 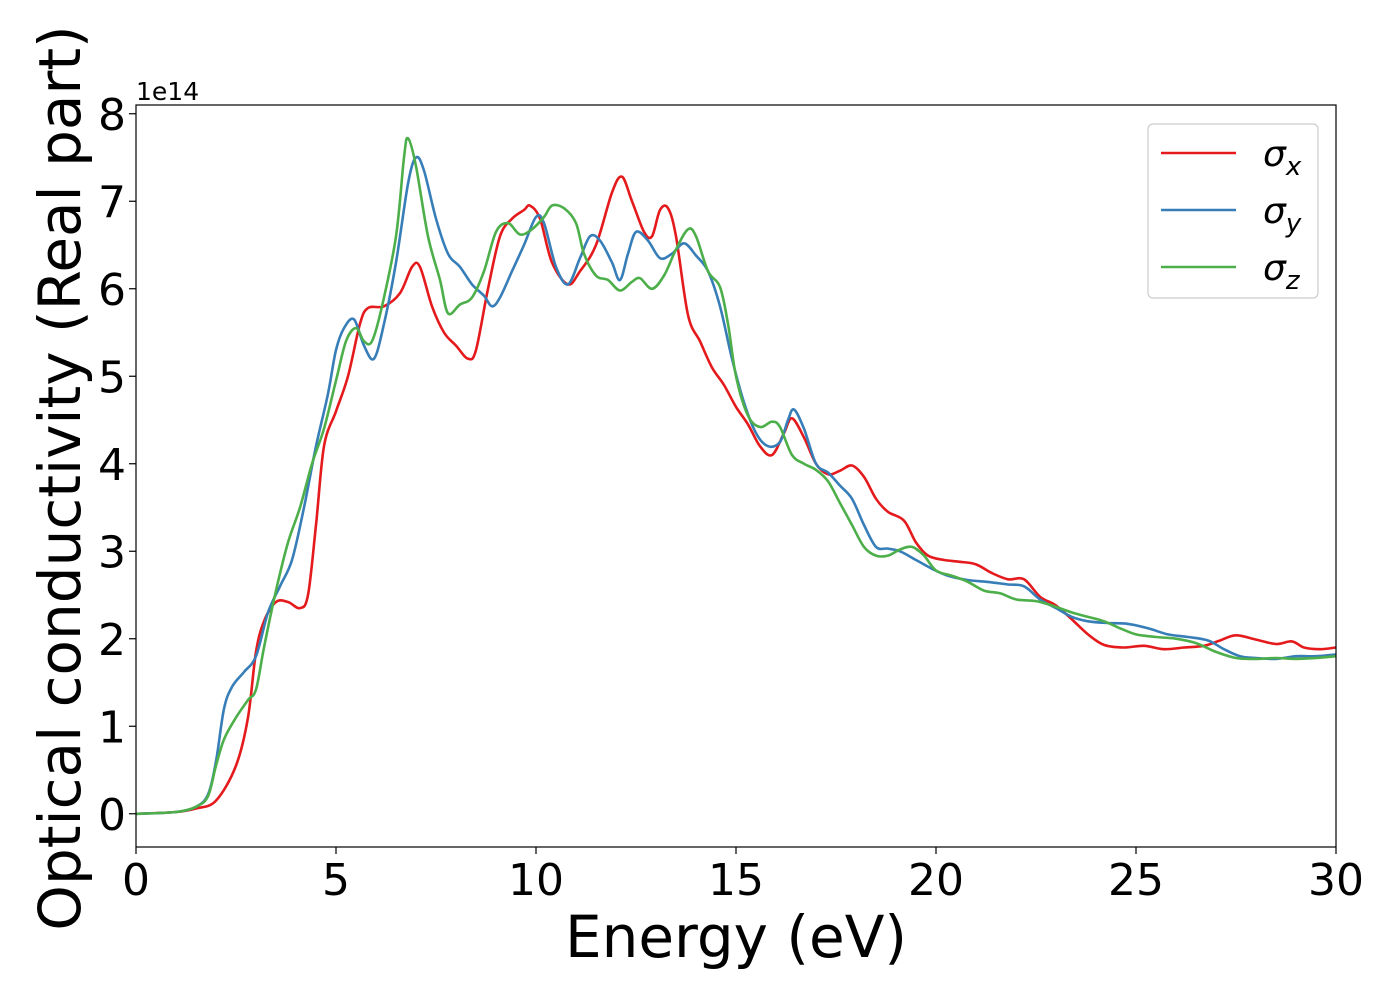 I want to click on x-tick-label: 0, so click(x=136, y=880).